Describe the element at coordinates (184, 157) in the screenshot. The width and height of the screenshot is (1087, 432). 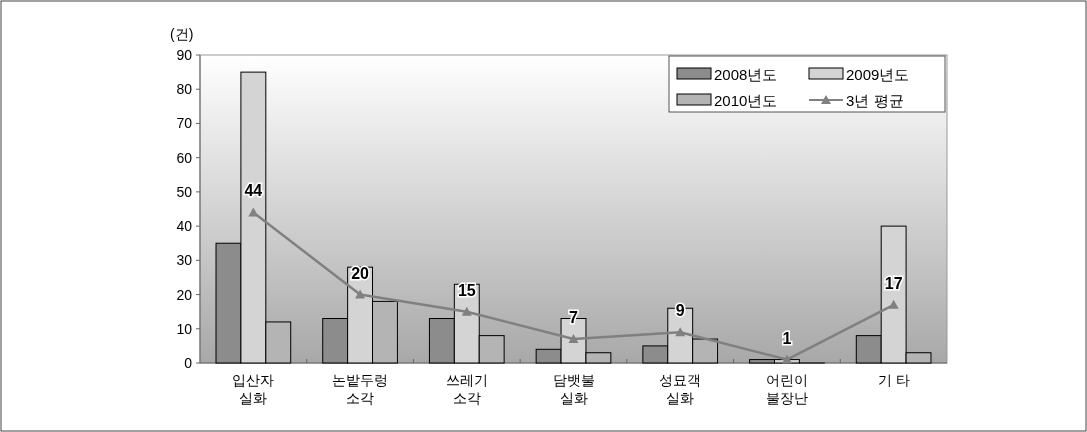
I see `y-tick-label: 60` at that location.